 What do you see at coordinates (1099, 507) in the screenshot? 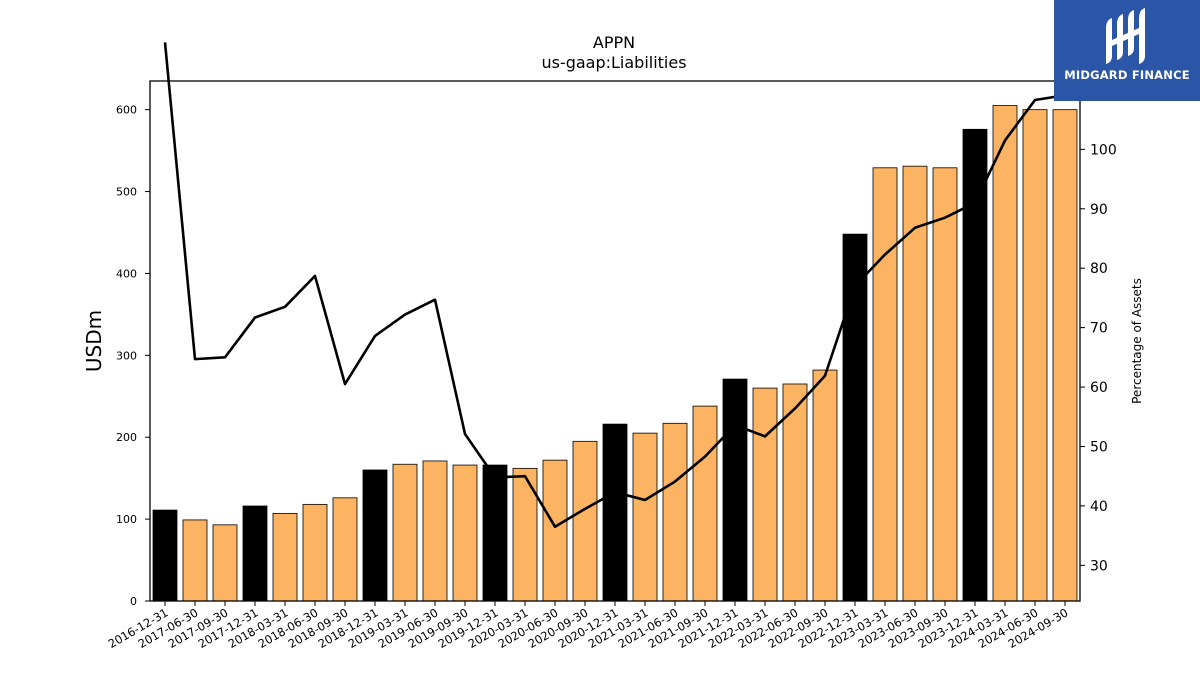
I see `y2-tick-label-40: 40` at bounding box center [1099, 507].